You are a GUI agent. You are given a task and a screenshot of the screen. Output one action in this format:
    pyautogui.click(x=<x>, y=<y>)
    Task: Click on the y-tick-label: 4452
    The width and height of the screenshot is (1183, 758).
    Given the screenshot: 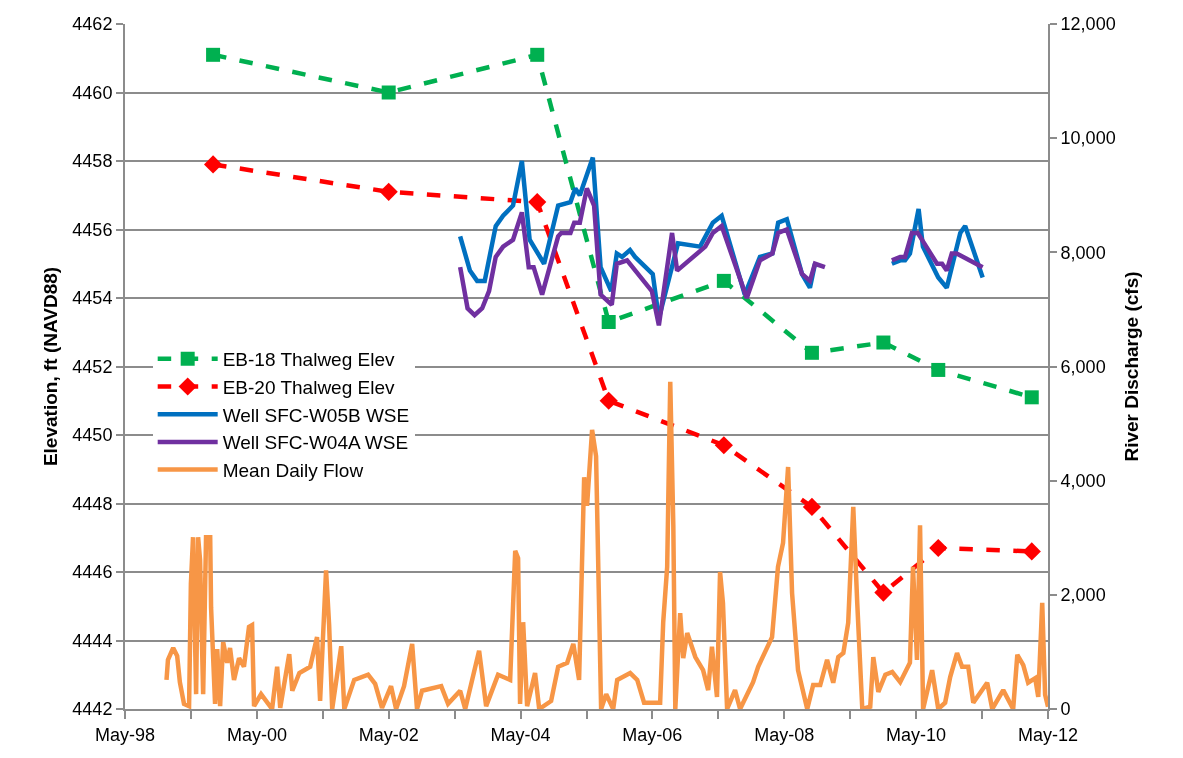 What is the action you would take?
    pyautogui.click(x=92, y=366)
    